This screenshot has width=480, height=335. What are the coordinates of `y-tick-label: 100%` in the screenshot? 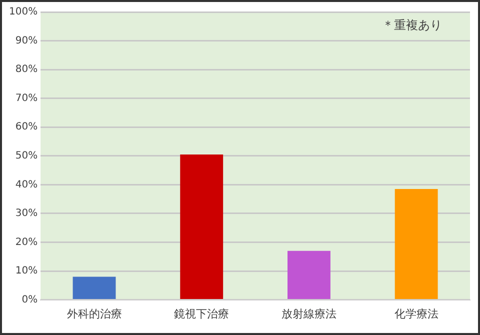 It's located at (23, 12).